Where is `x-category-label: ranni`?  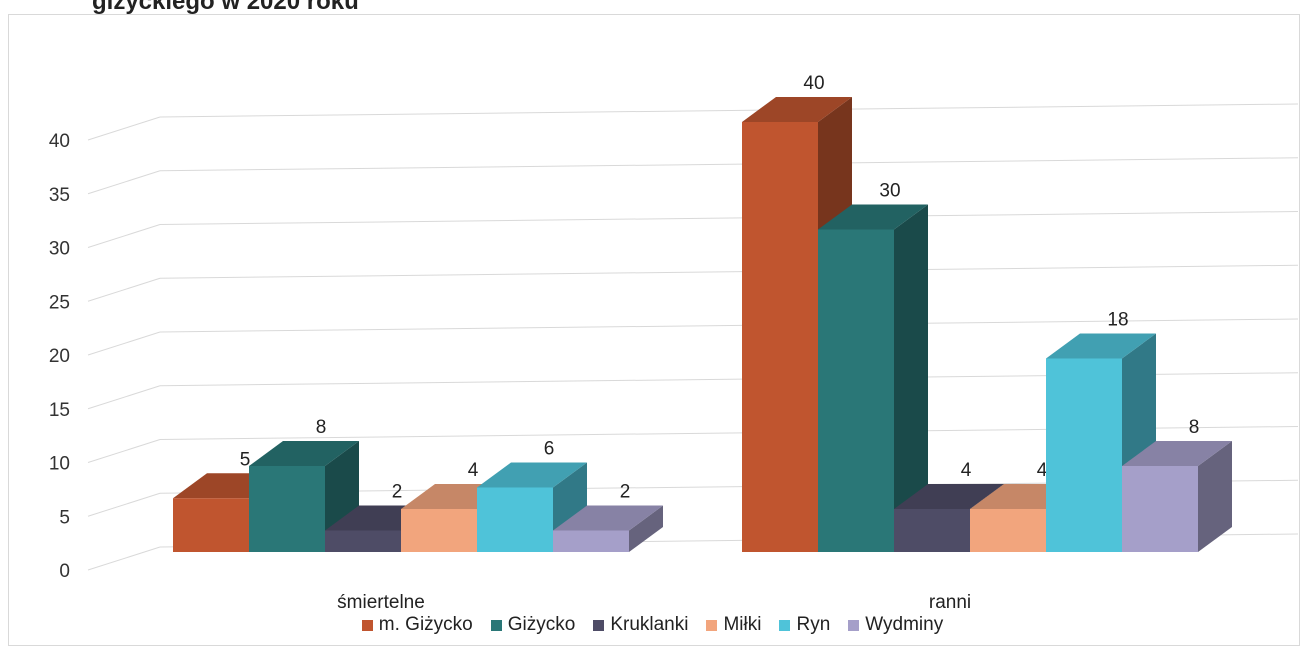
x-category-label: ranni is located at coordinates (950, 602).